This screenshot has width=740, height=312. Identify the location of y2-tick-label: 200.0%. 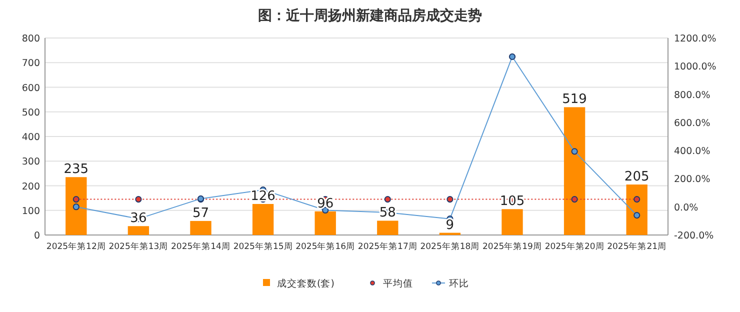
(692, 180).